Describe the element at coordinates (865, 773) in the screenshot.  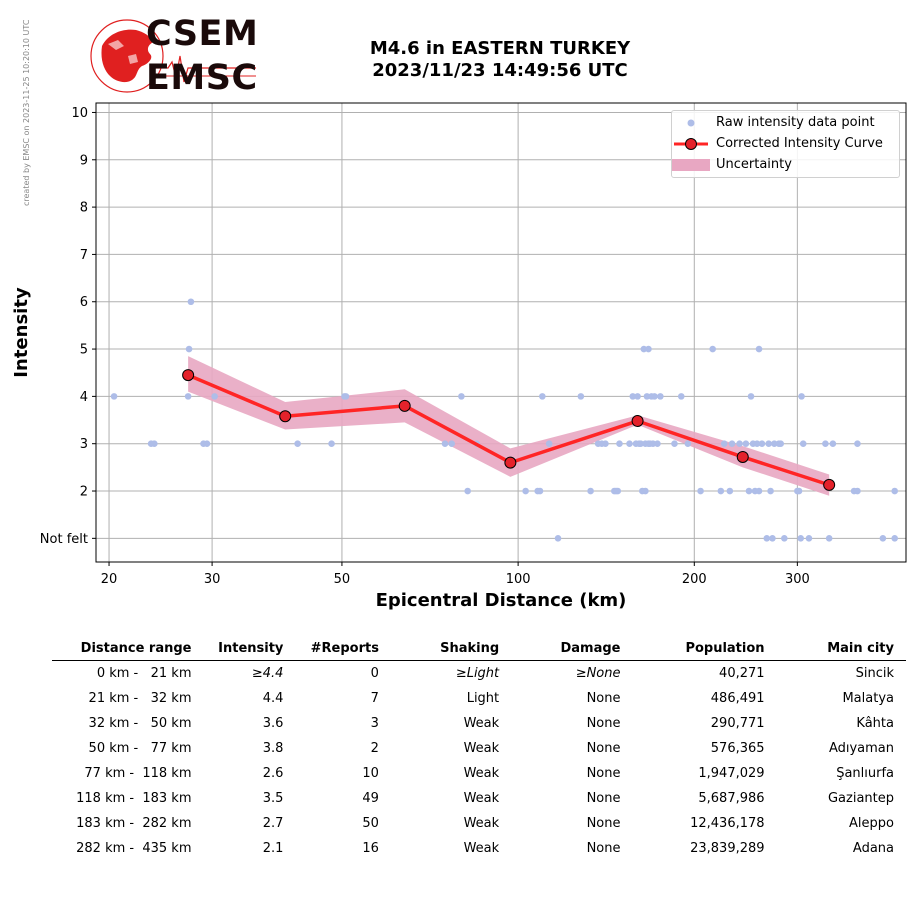
I see `cell-city: Şanlıurfa` at that location.